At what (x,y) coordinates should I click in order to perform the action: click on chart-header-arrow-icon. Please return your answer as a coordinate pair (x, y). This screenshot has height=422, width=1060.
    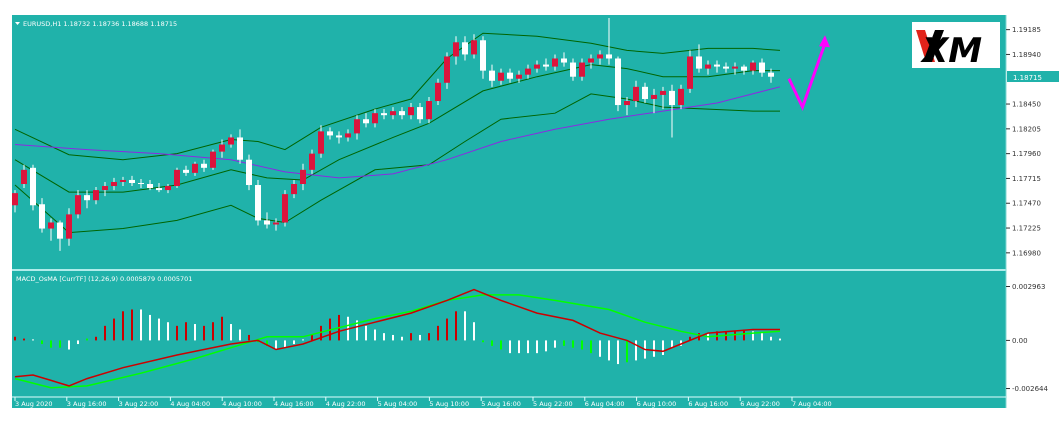
    Looking at the image, I should click on (17, 23).